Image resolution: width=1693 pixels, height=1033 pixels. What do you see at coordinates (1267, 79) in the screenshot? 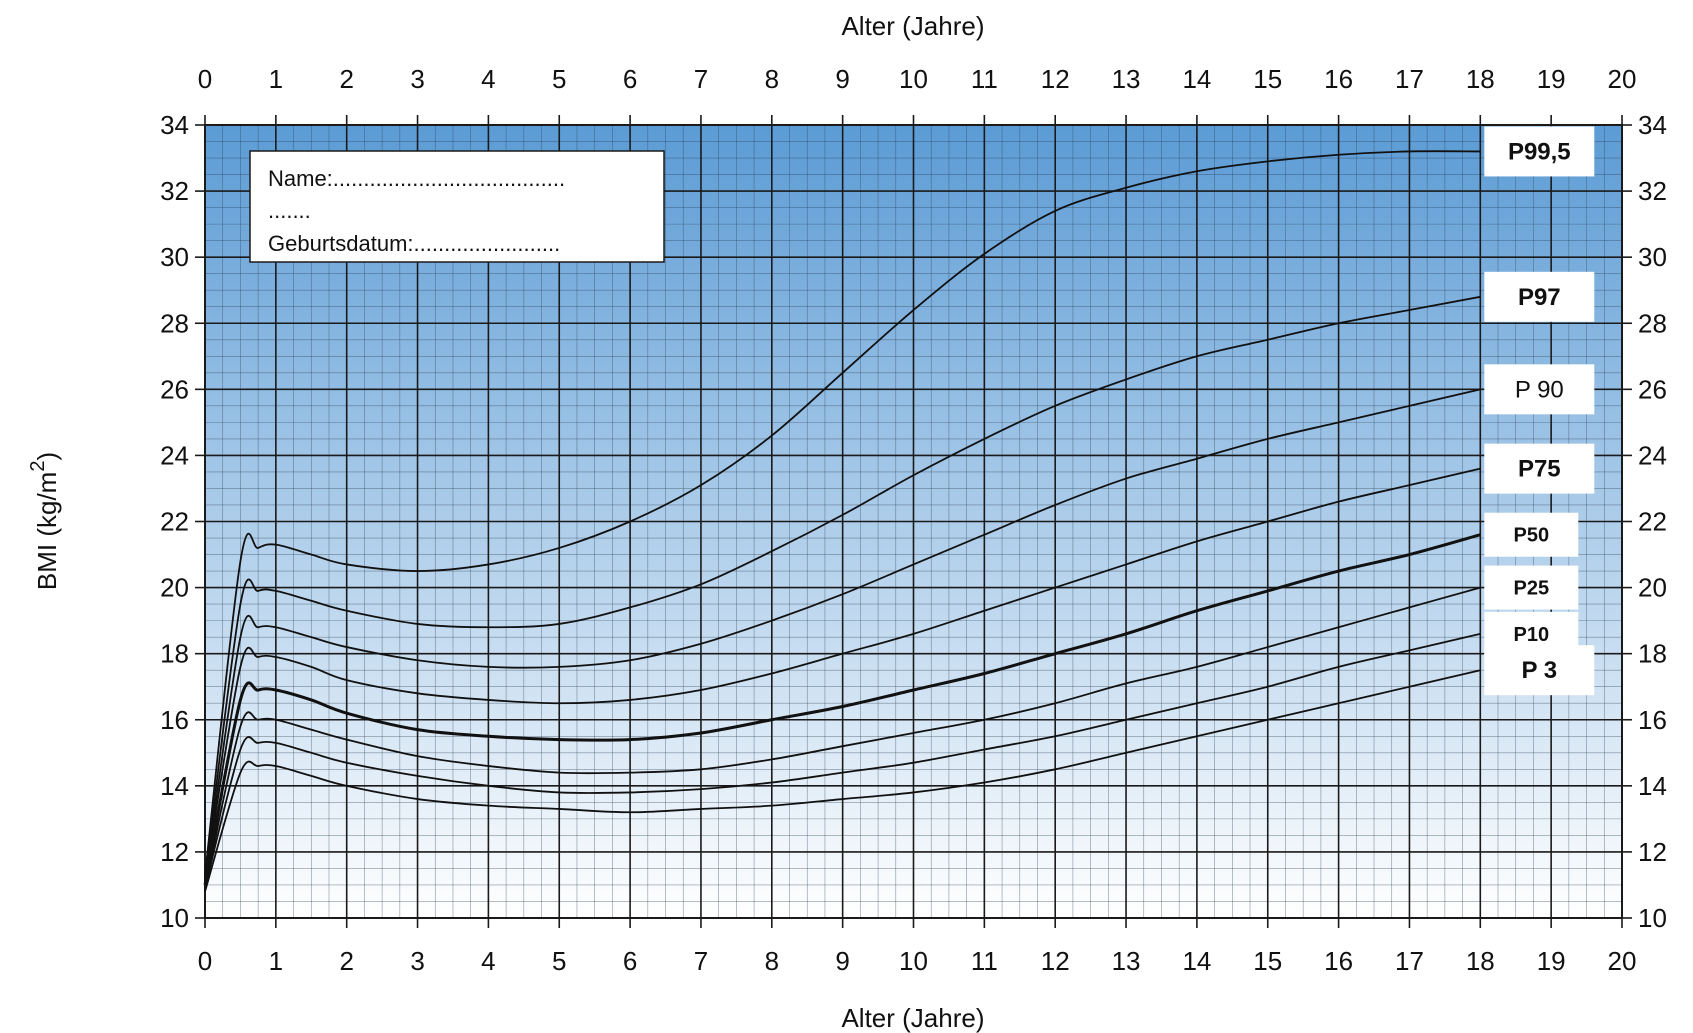
I see `x-tick-label-top: 15` at bounding box center [1267, 79].